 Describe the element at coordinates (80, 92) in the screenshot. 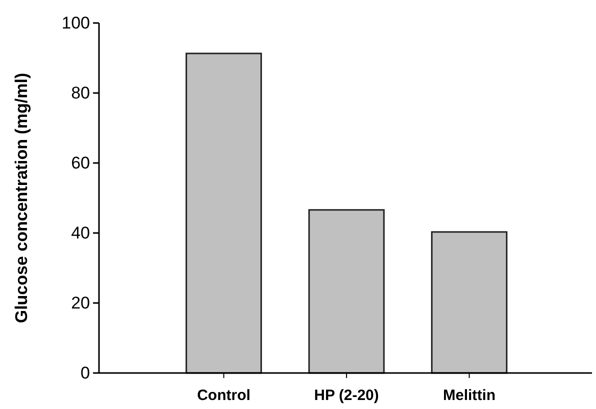

I see `y-tick-label: 80` at that location.